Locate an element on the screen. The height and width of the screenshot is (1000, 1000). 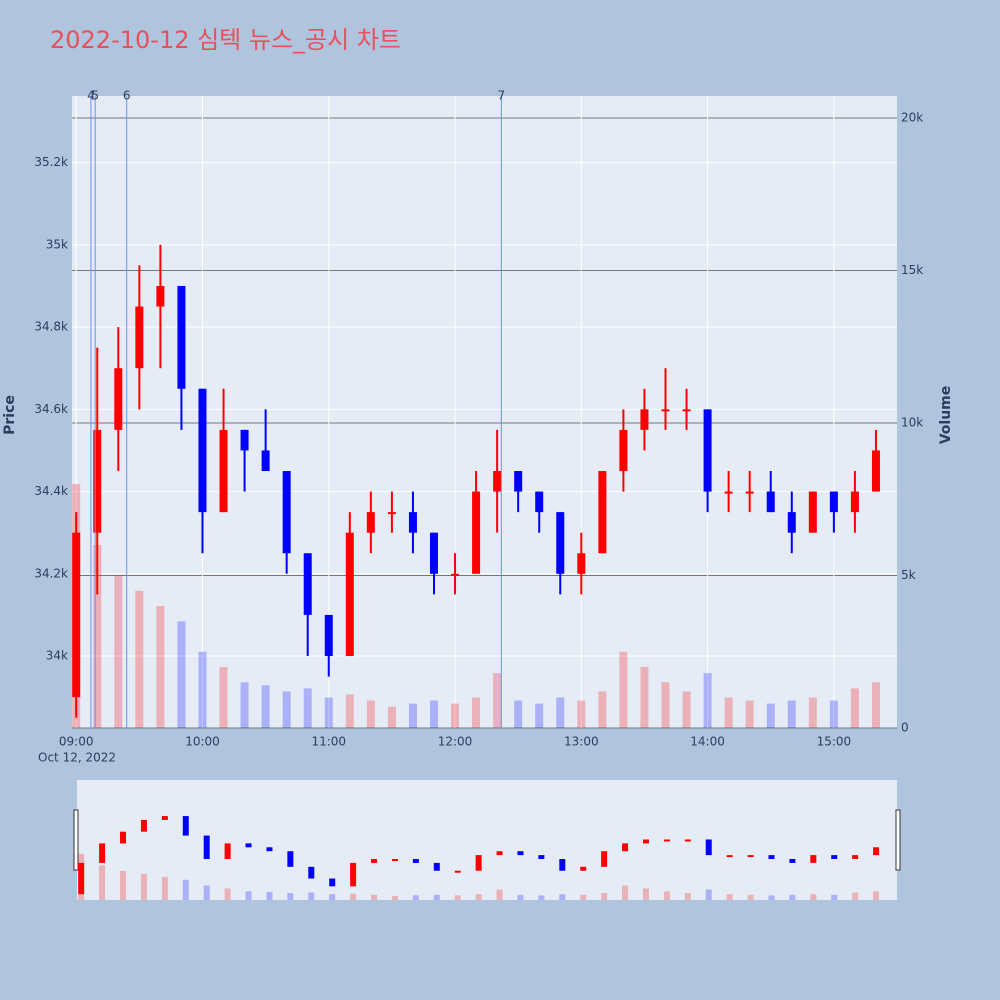
y-tick-label: 34.4k is located at coordinates (51, 491).